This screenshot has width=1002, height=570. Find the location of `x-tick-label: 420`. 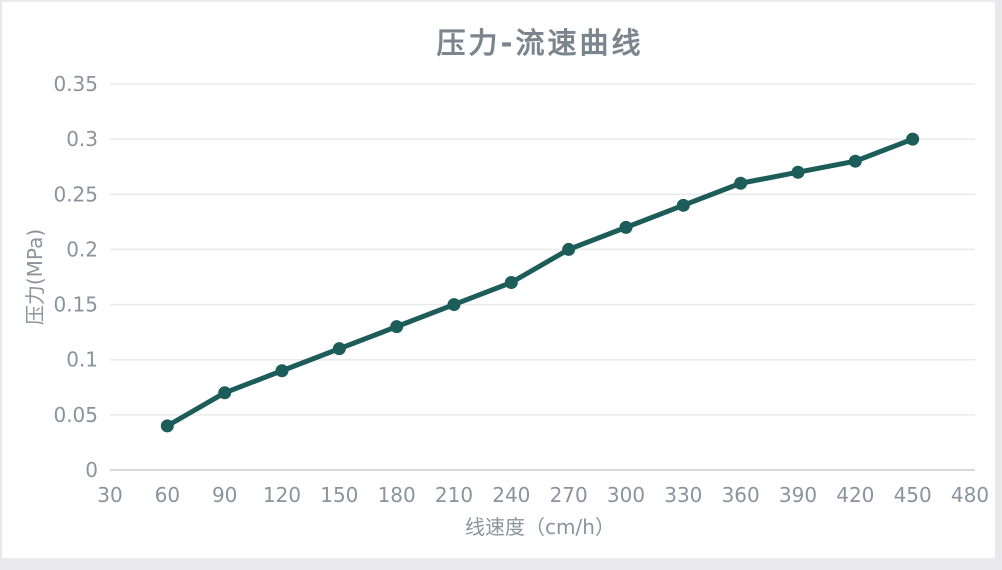

x-tick-label: 420 is located at coordinates (855, 495).